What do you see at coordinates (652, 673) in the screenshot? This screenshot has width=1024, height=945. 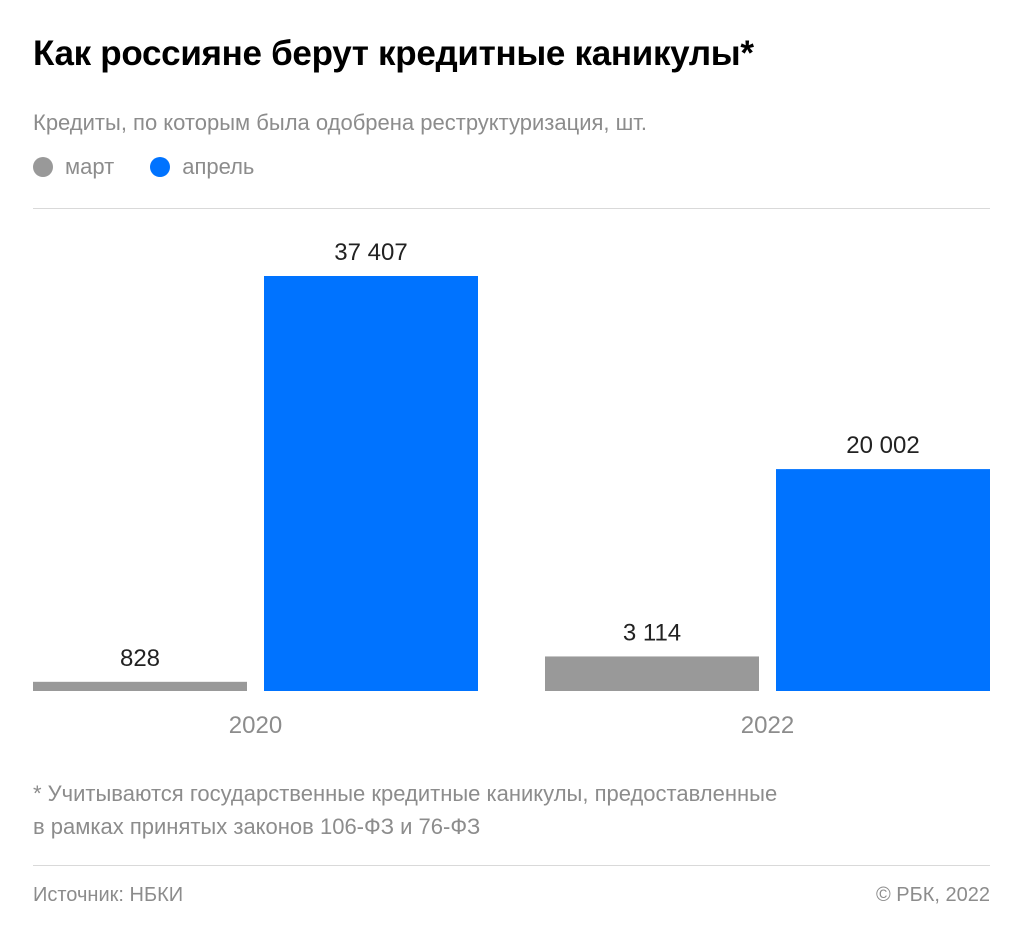 I see `bar-март-2022` at bounding box center [652, 673].